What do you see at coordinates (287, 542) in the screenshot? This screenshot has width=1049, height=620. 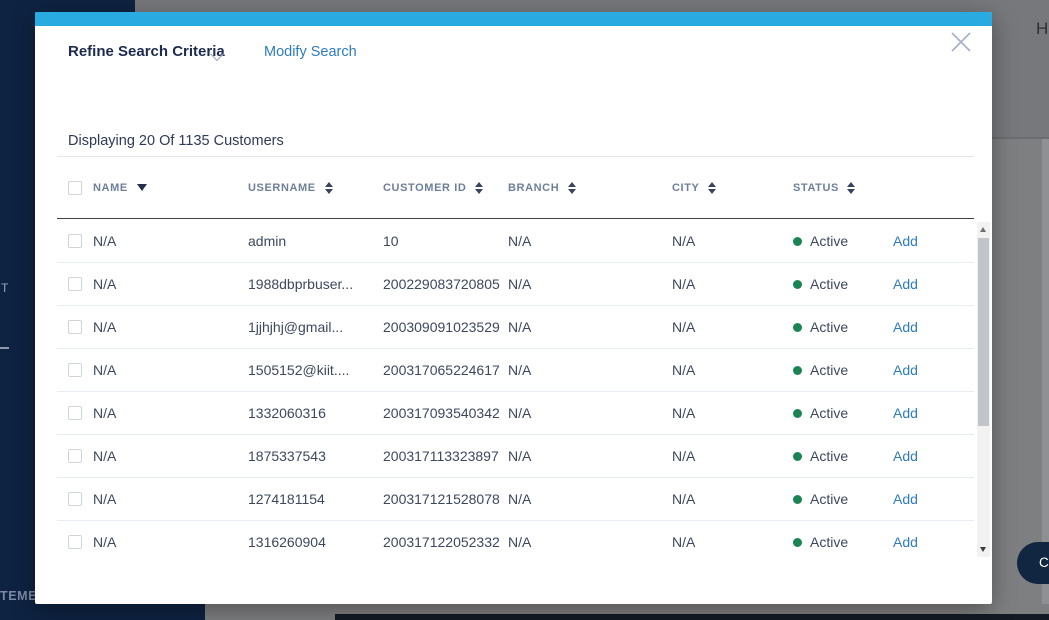 I see `cell-username: 1316260904` at bounding box center [287, 542].